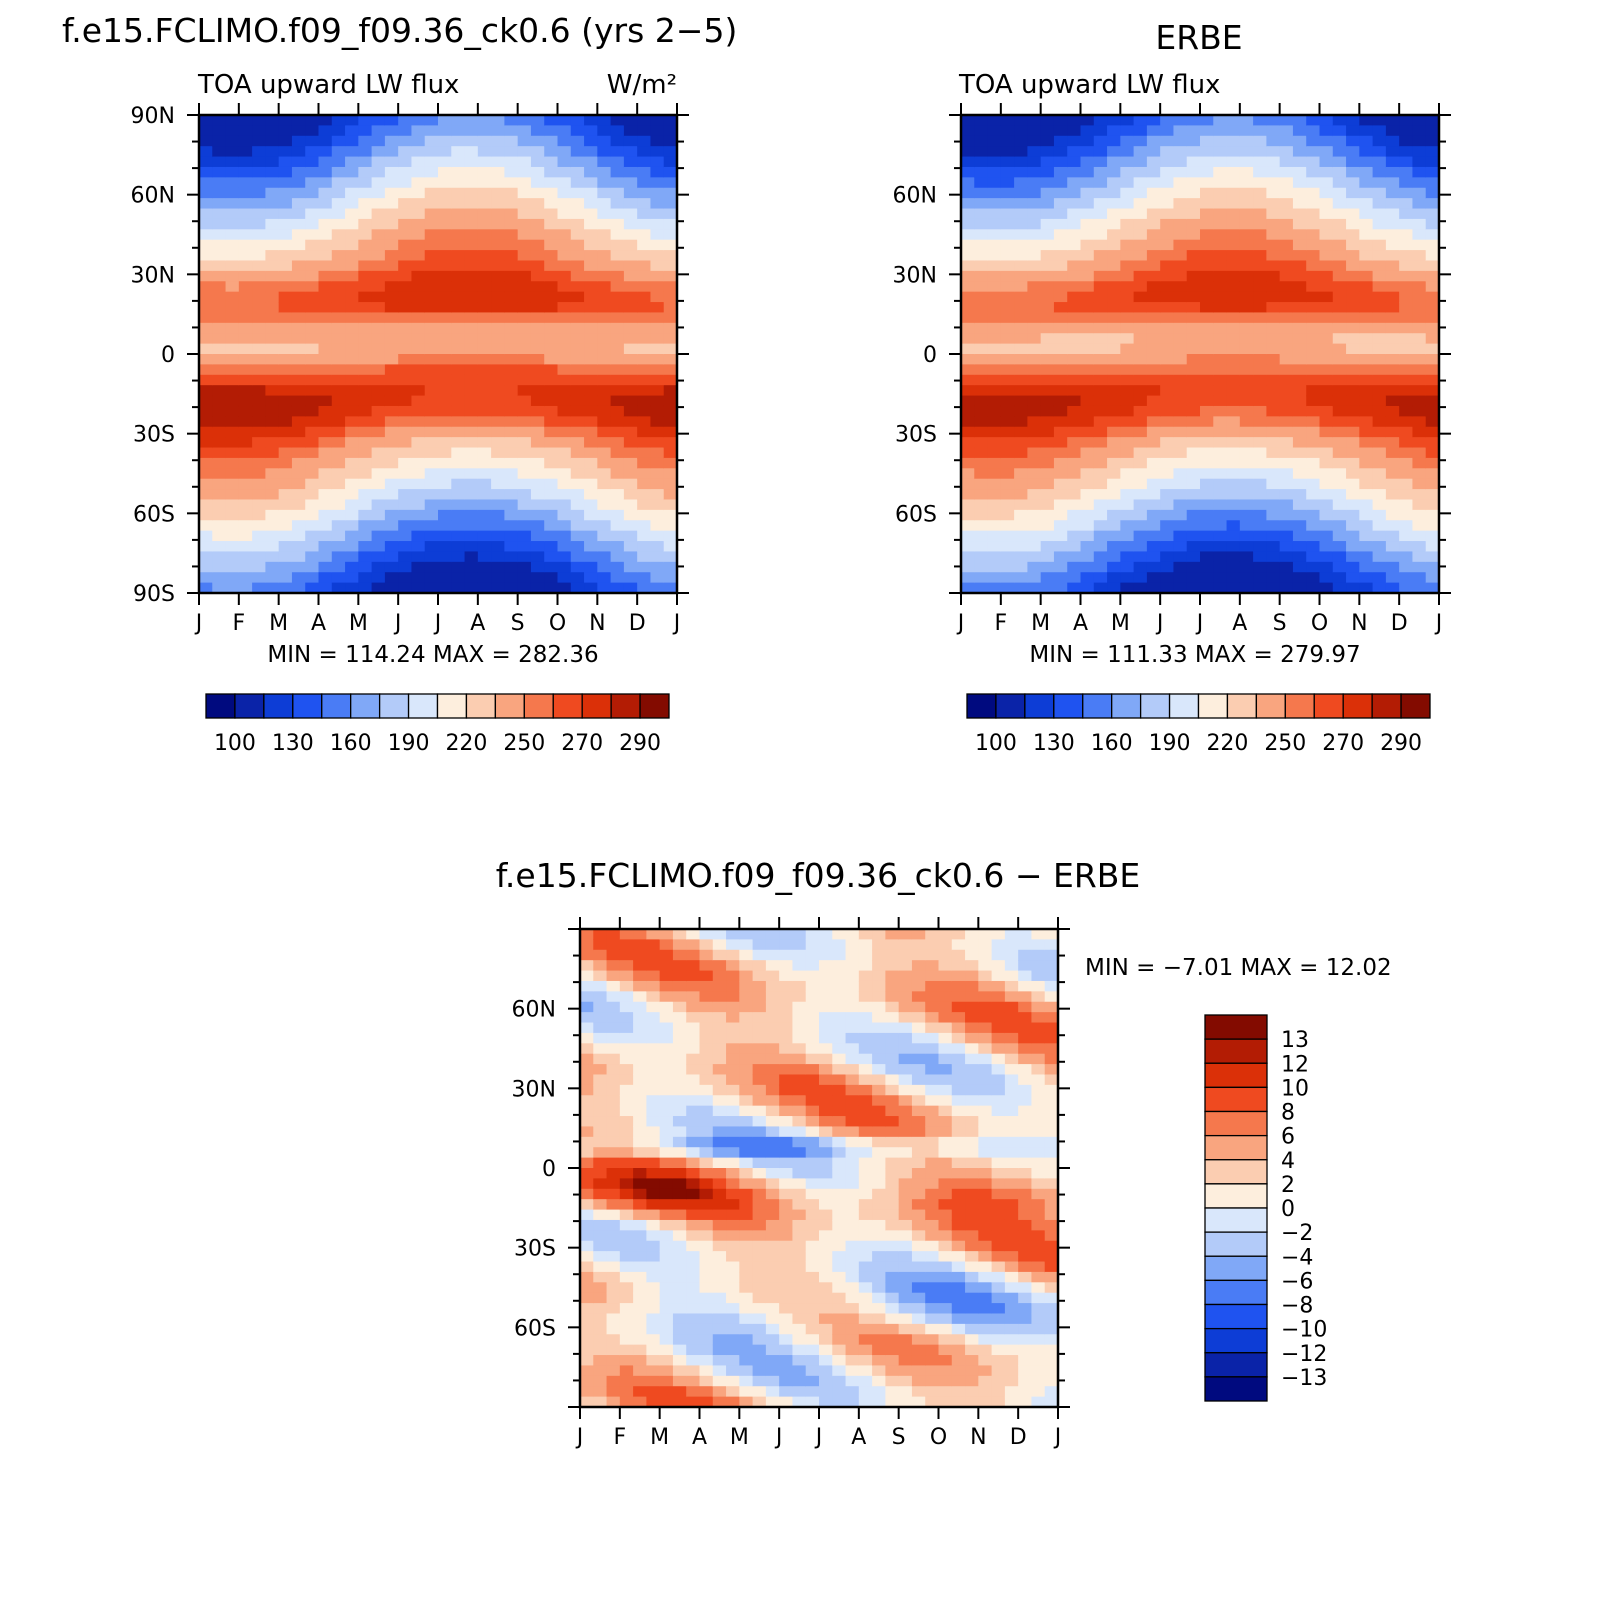 The height and width of the screenshot is (1624, 1624). Describe the element at coordinates (654, 706) in the screenshot. I see `colorbar-swatch` at that location.